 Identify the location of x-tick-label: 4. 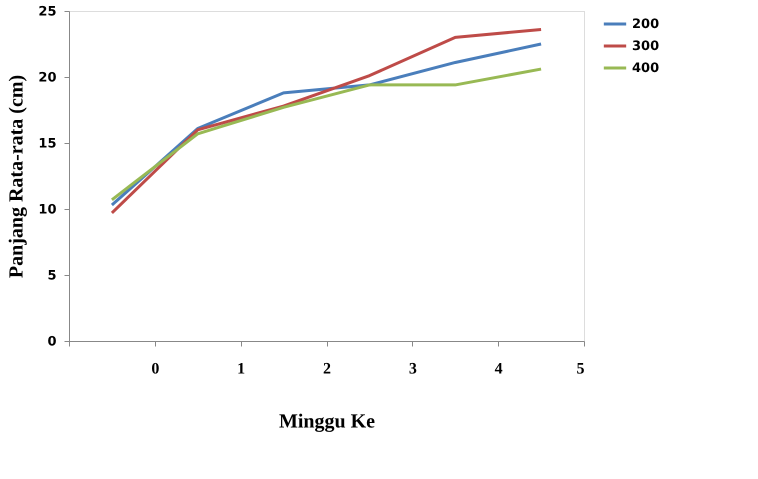
(498, 369).